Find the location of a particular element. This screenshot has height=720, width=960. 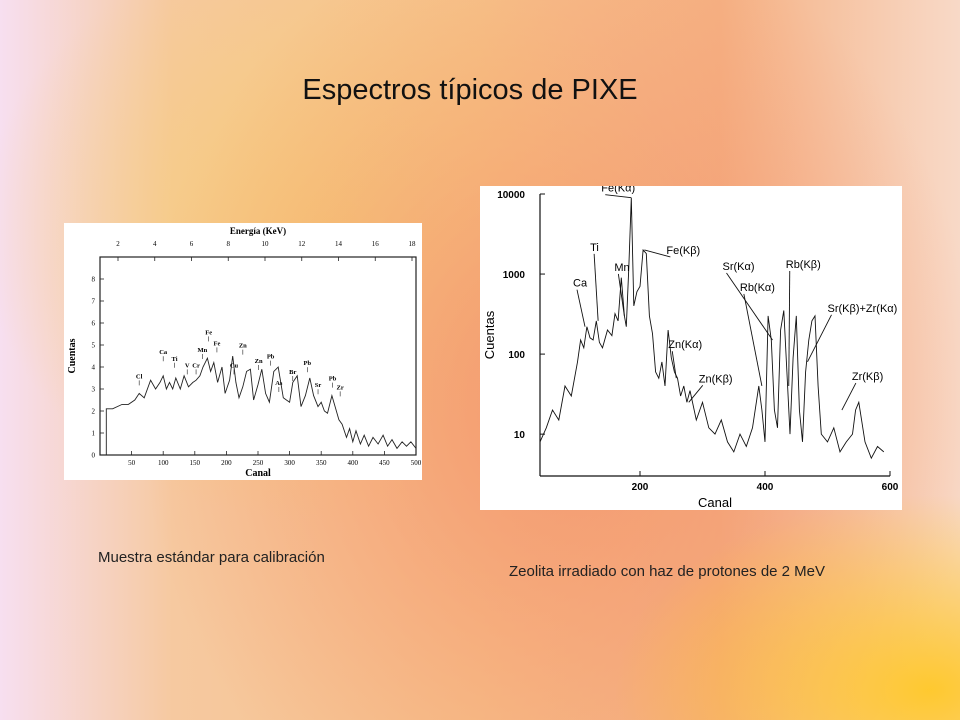

peak-label: Br is located at coordinates (292, 372).